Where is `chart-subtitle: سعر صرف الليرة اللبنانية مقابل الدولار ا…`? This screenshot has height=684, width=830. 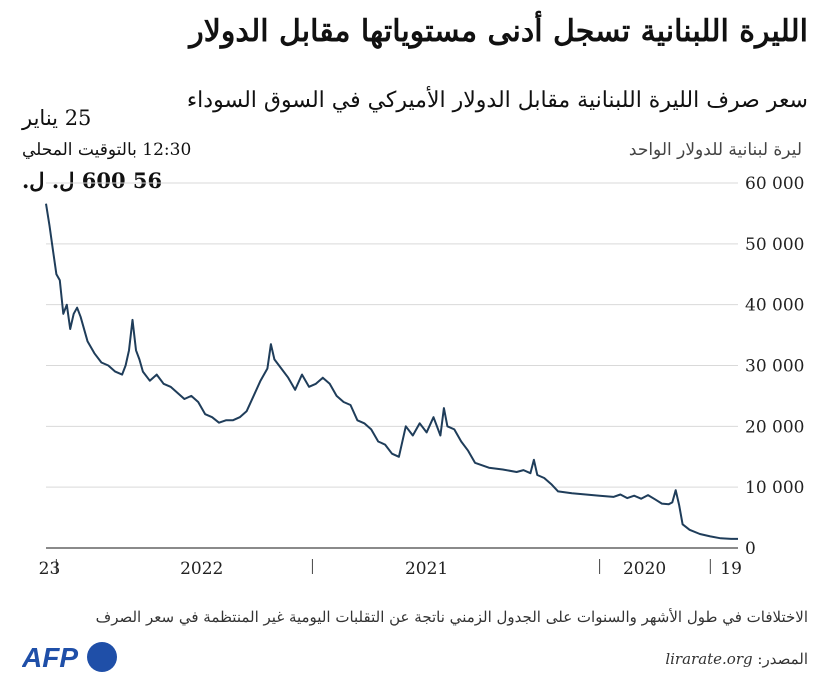
chart-subtitle: سعر صرف الليرة اللبنانية مقابل الدولار ا… is located at coordinates (497, 100).